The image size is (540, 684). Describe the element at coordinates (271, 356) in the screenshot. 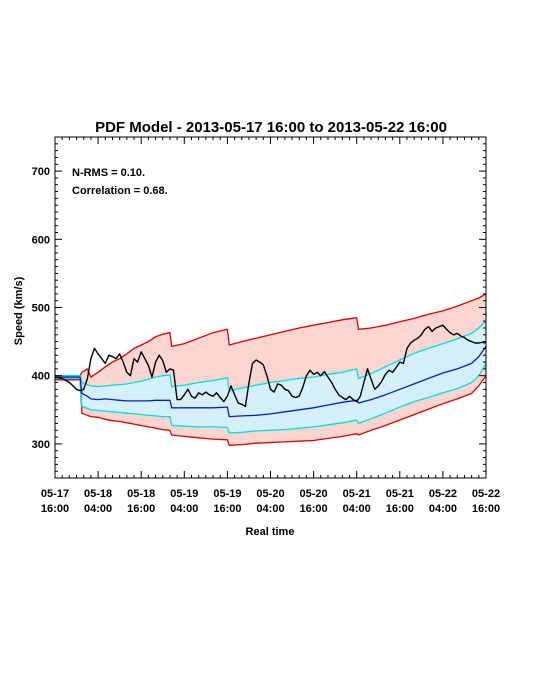

I see `series-line-inner-upper` at that location.